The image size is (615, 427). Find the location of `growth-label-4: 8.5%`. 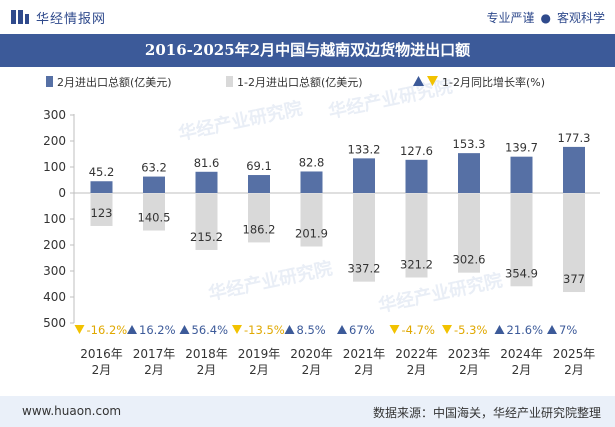

growth-label-4: 8.5% is located at coordinates (311, 330).